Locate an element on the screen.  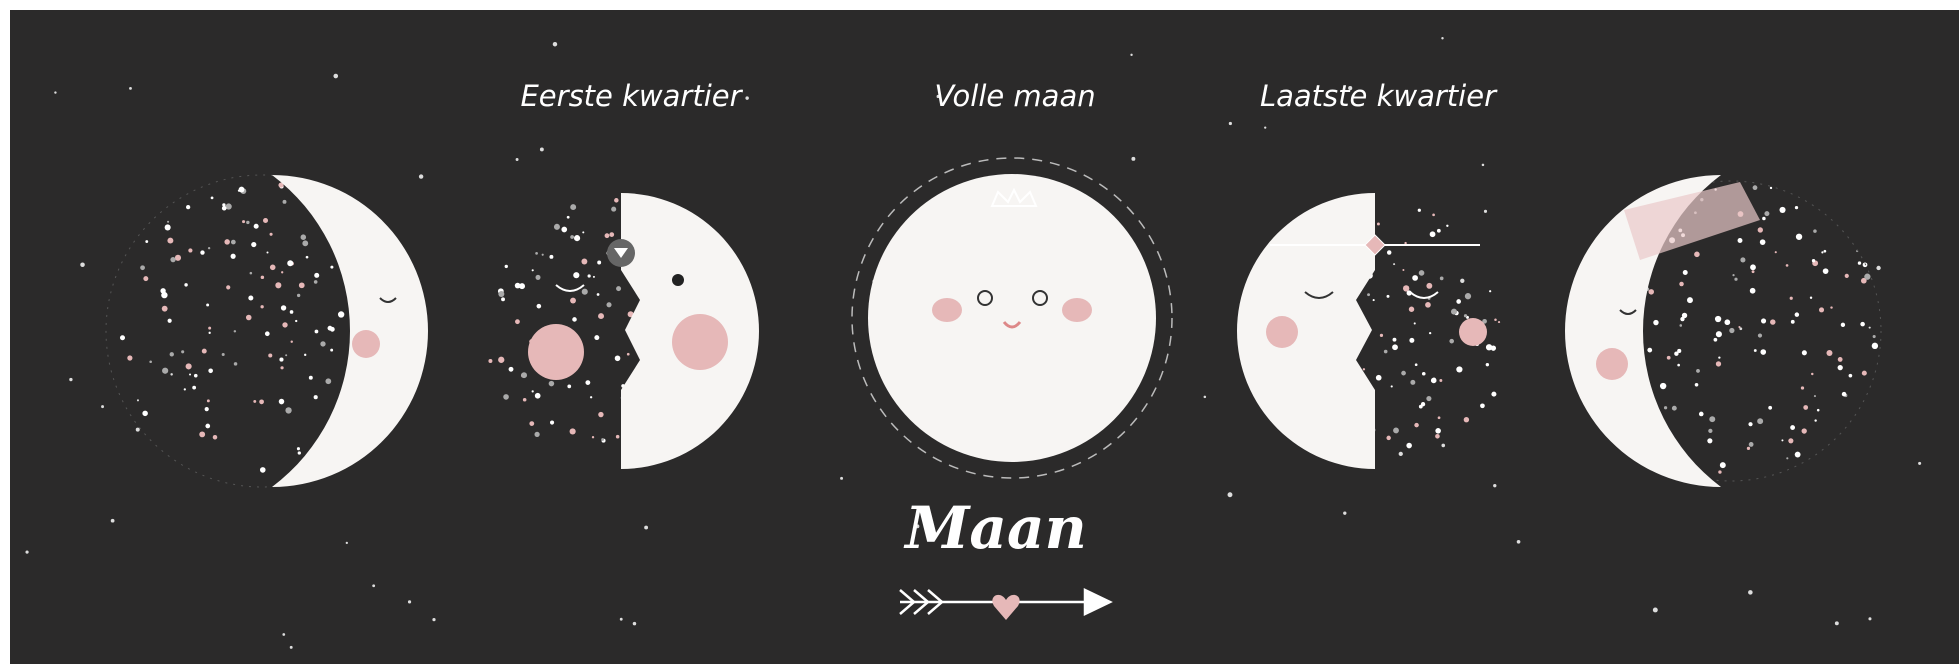
half-moon is located at coordinates (1306, 331).